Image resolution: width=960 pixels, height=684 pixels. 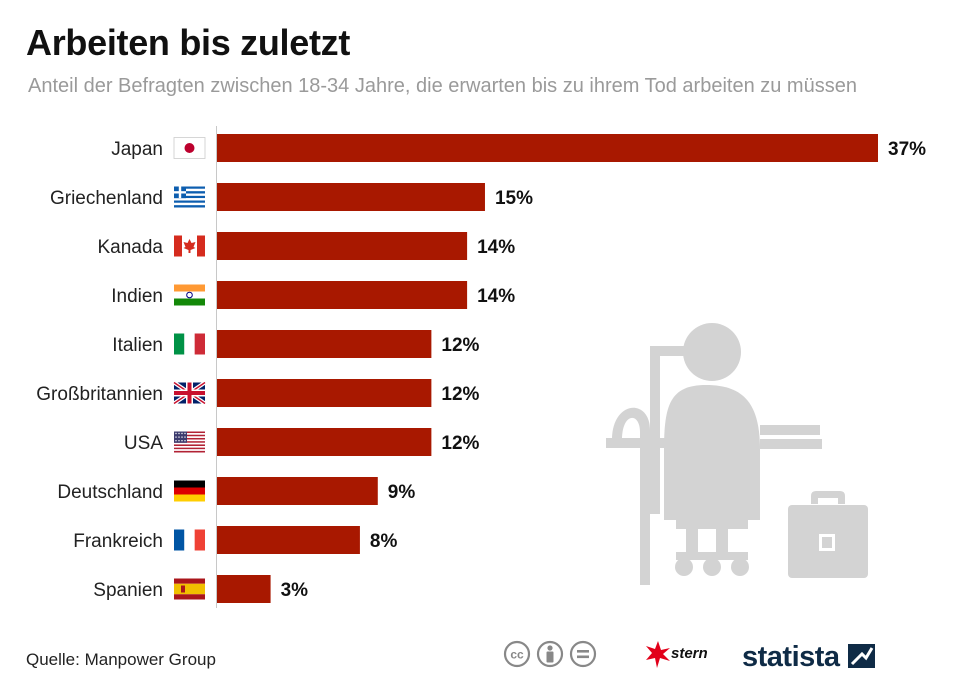 I want to click on flags-layer, so click(x=189, y=368).